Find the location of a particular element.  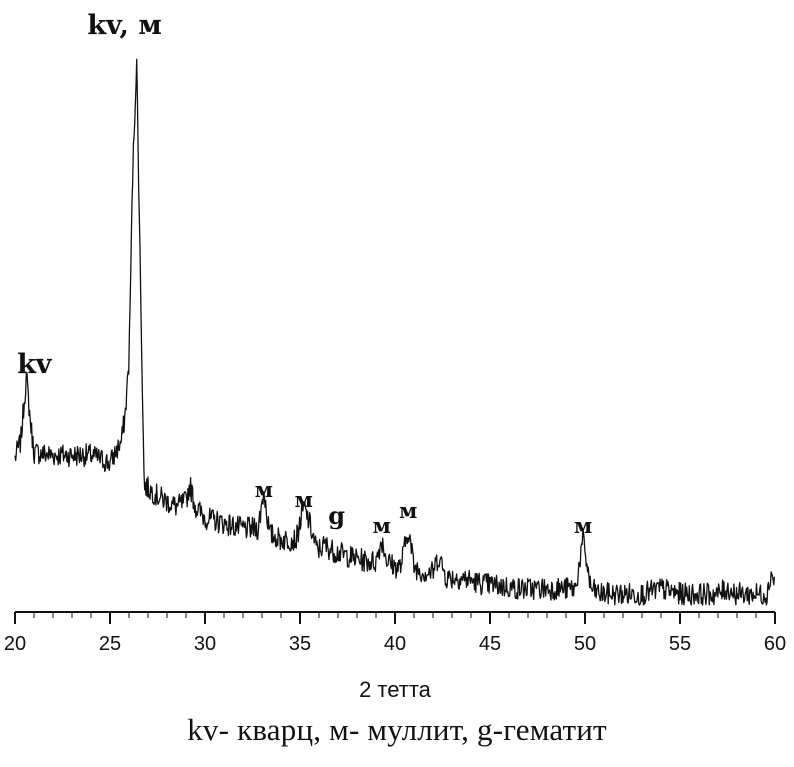

x-tick-label: 60 is located at coordinates (775, 644).